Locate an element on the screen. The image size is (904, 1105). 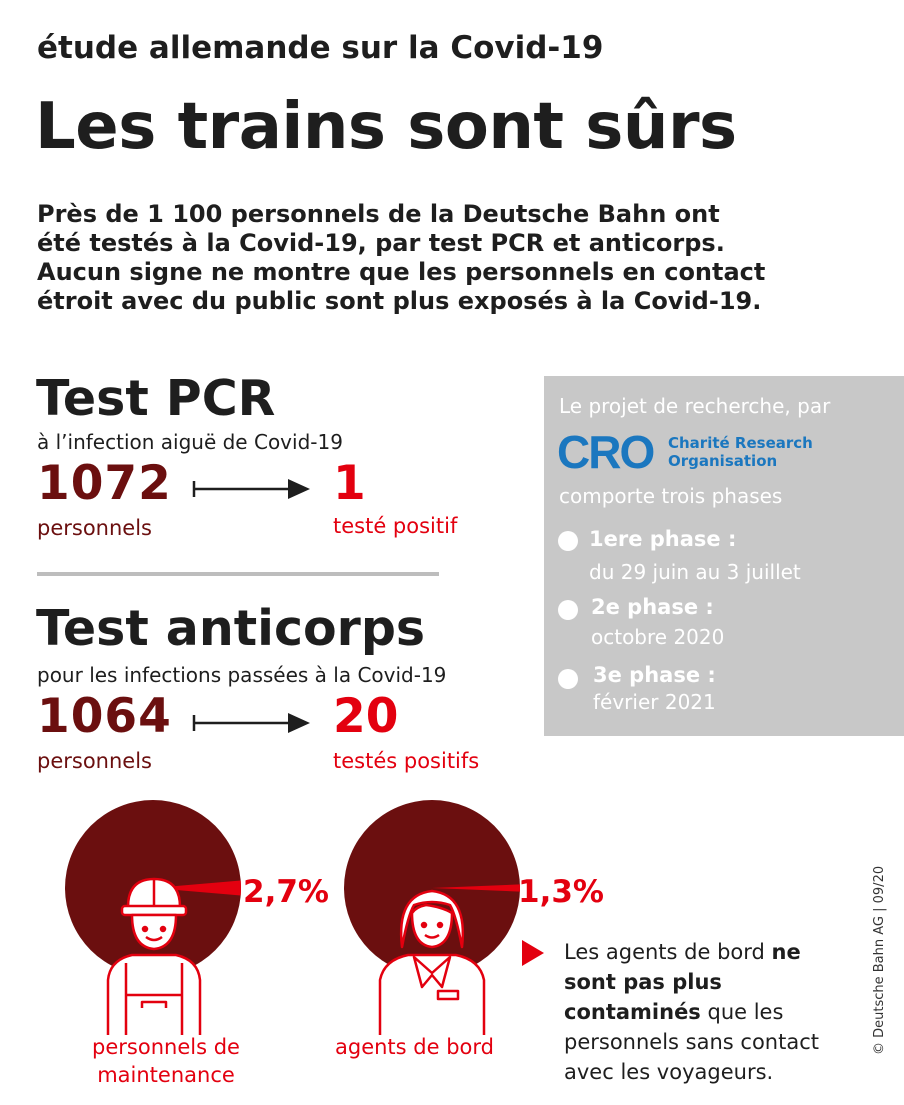
antibody-positive-label: testés positifs is located at coordinates (406, 761).